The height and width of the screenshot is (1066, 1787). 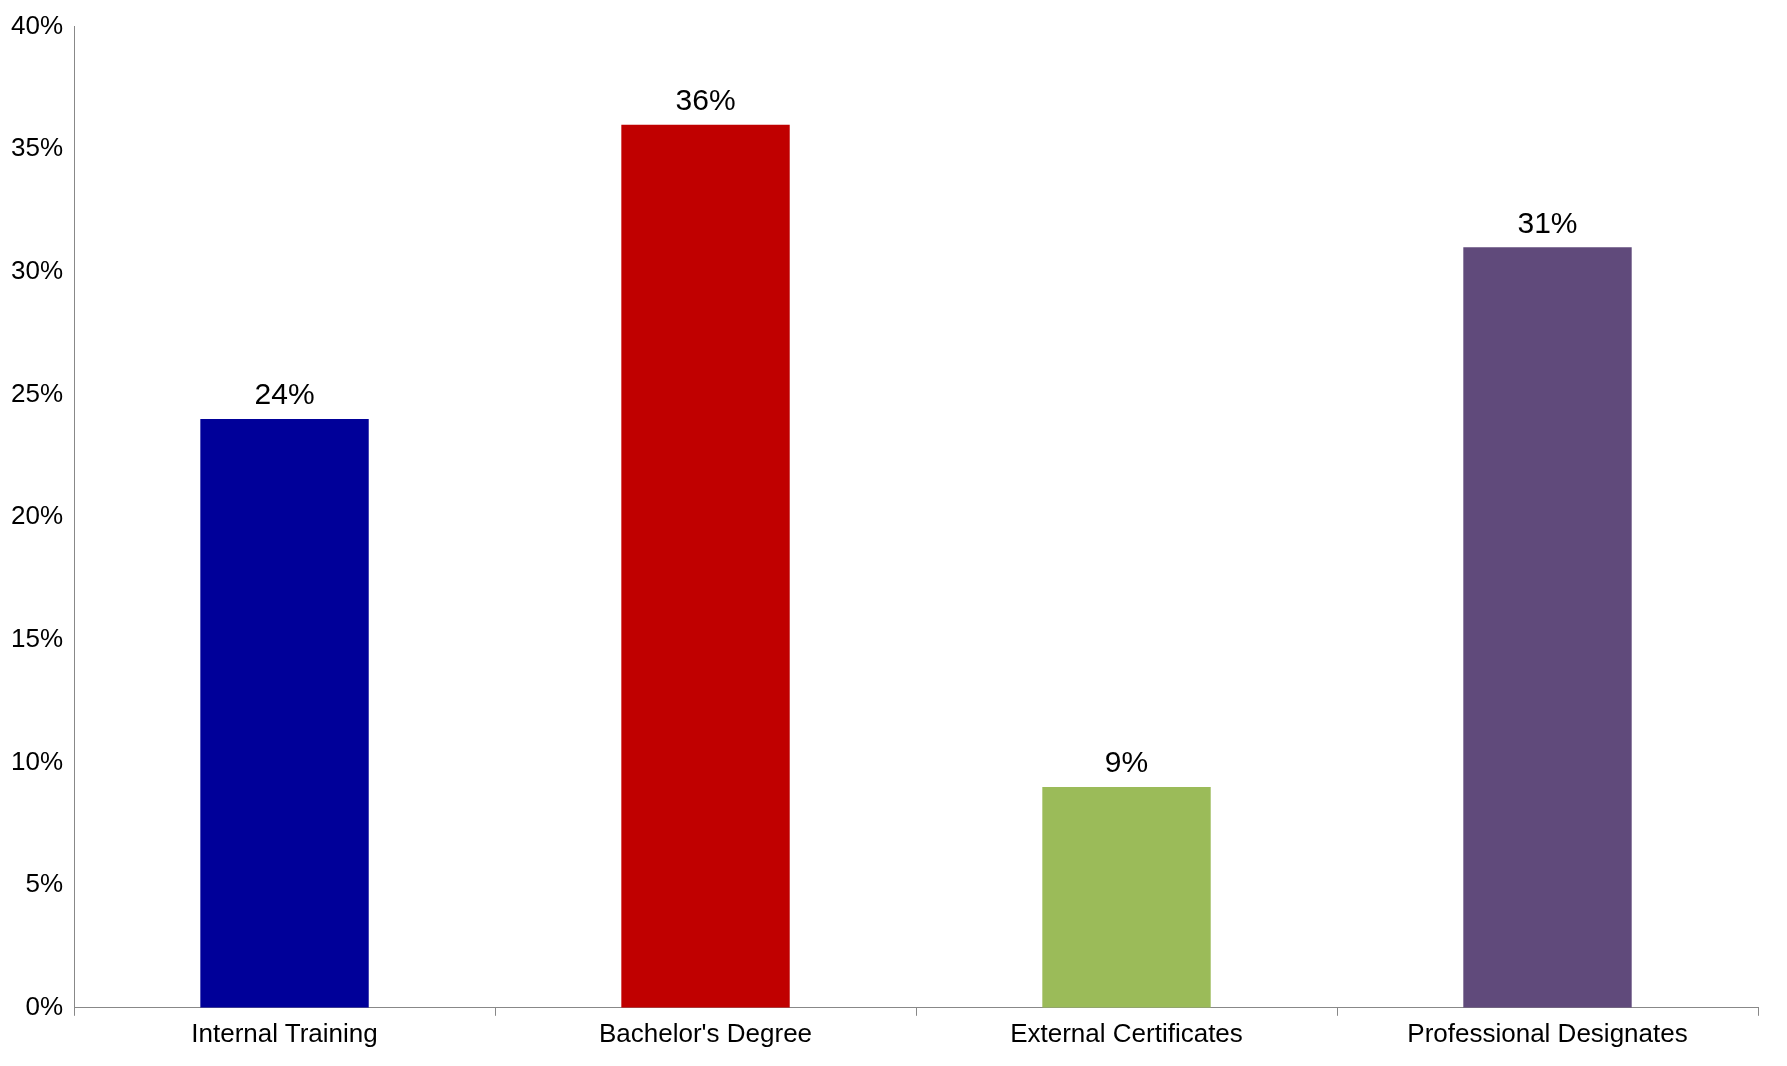 What do you see at coordinates (37, 147) in the screenshot?
I see `y-tick-label: 35%` at bounding box center [37, 147].